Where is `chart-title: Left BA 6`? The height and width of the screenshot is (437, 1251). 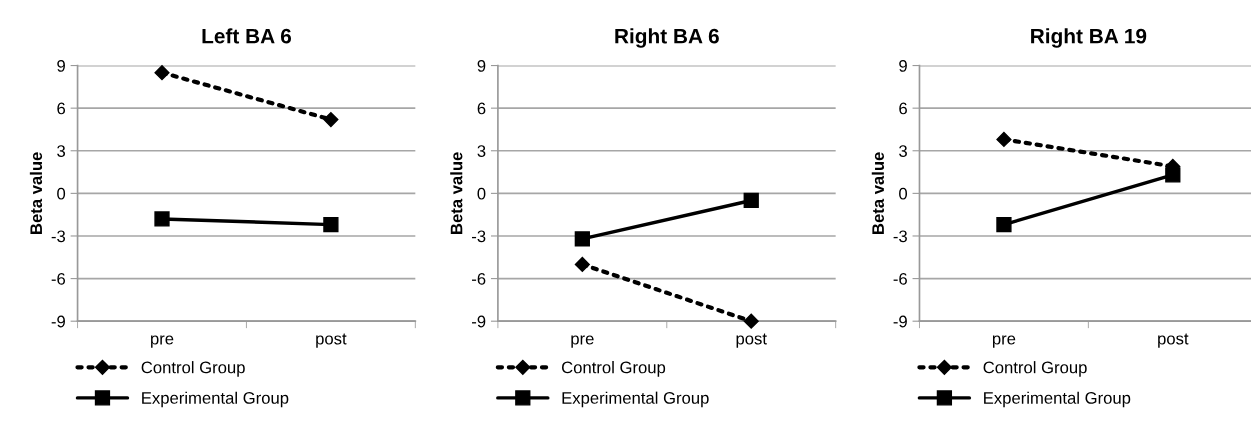
chart-title: Left BA 6 is located at coordinates (247, 36).